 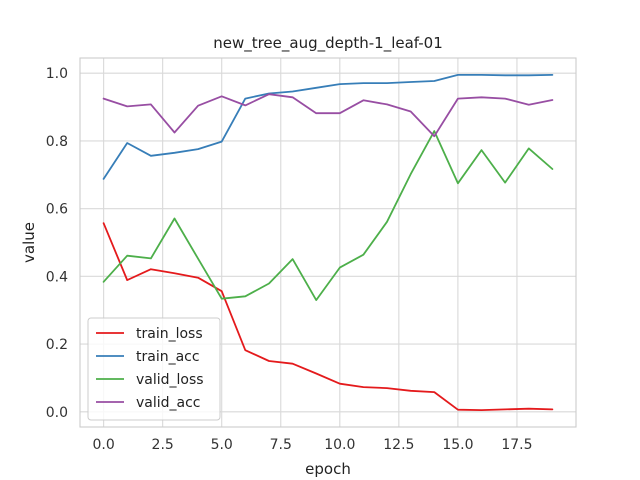 I want to click on x-tick-label: 7.5, so click(x=281, y=445).